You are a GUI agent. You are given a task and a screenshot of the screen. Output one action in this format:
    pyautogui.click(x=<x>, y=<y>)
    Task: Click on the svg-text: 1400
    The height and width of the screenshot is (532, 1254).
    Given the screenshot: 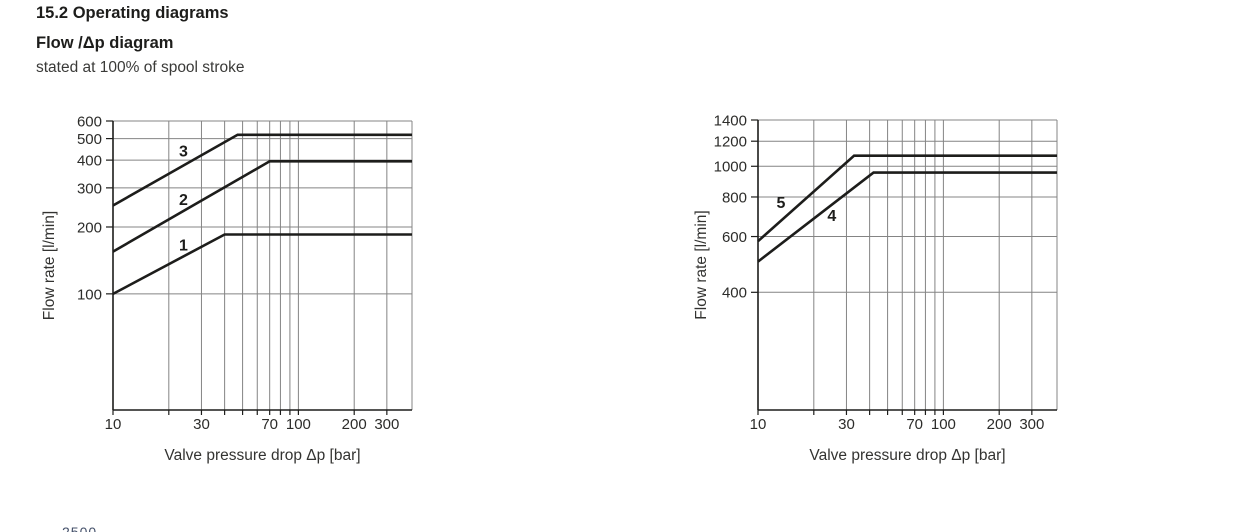 What is the action you would take?
    pyautogui.click(x=730, y=120)
    